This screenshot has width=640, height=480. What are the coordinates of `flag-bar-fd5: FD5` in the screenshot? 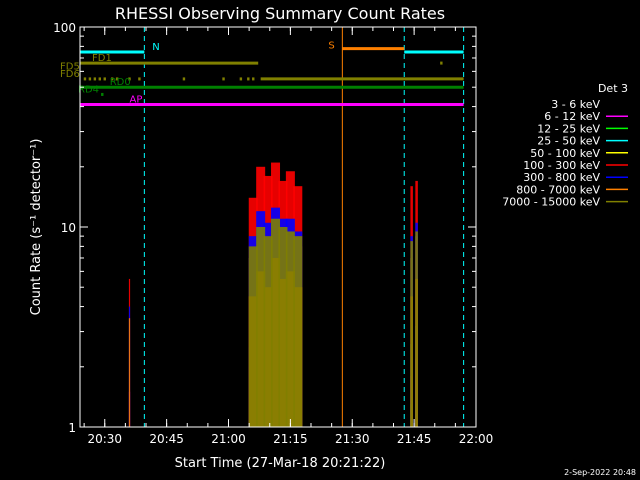 It's located at (70, 66).